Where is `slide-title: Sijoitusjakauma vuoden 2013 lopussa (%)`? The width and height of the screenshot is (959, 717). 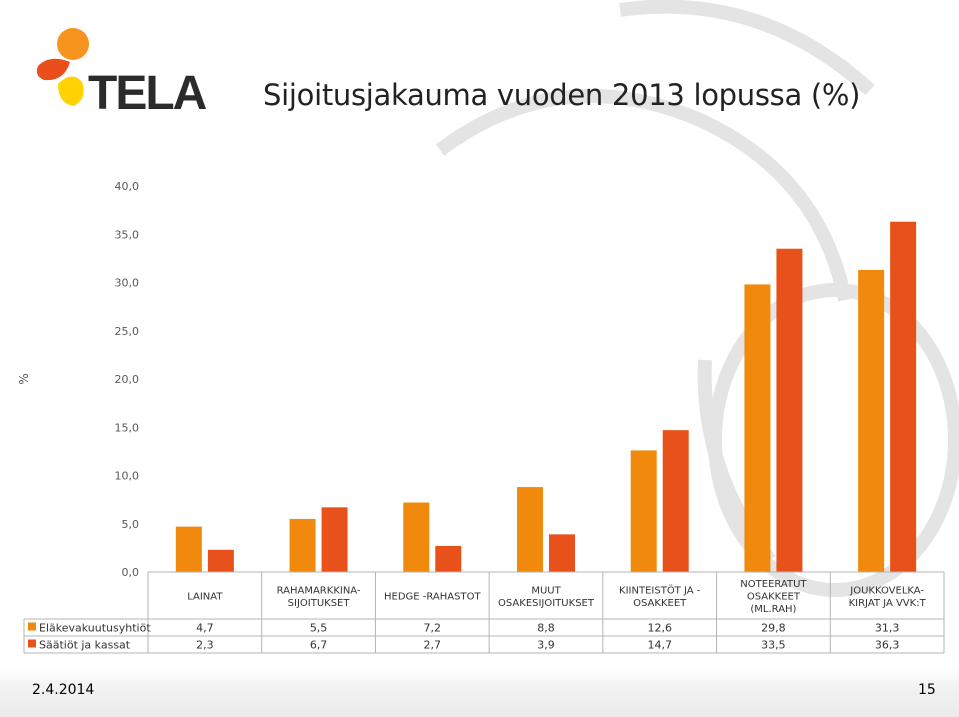
slide-title: Sijoitusjakauma vuoden 2013 lopussa (%) is located at coordinates (562, 95).